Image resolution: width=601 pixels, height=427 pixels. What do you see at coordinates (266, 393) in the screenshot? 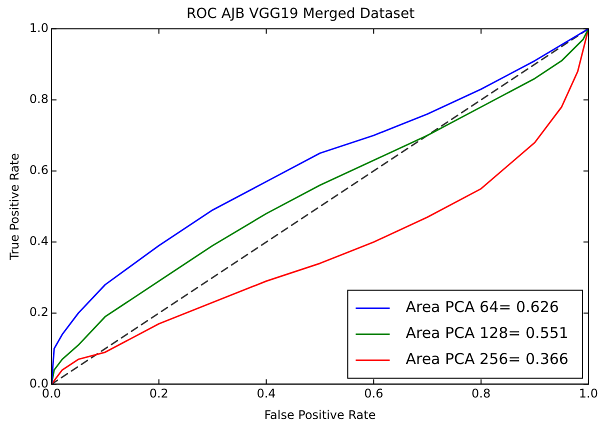
I see `x-tick-label: 0.4` at bounding box center [266, 393].